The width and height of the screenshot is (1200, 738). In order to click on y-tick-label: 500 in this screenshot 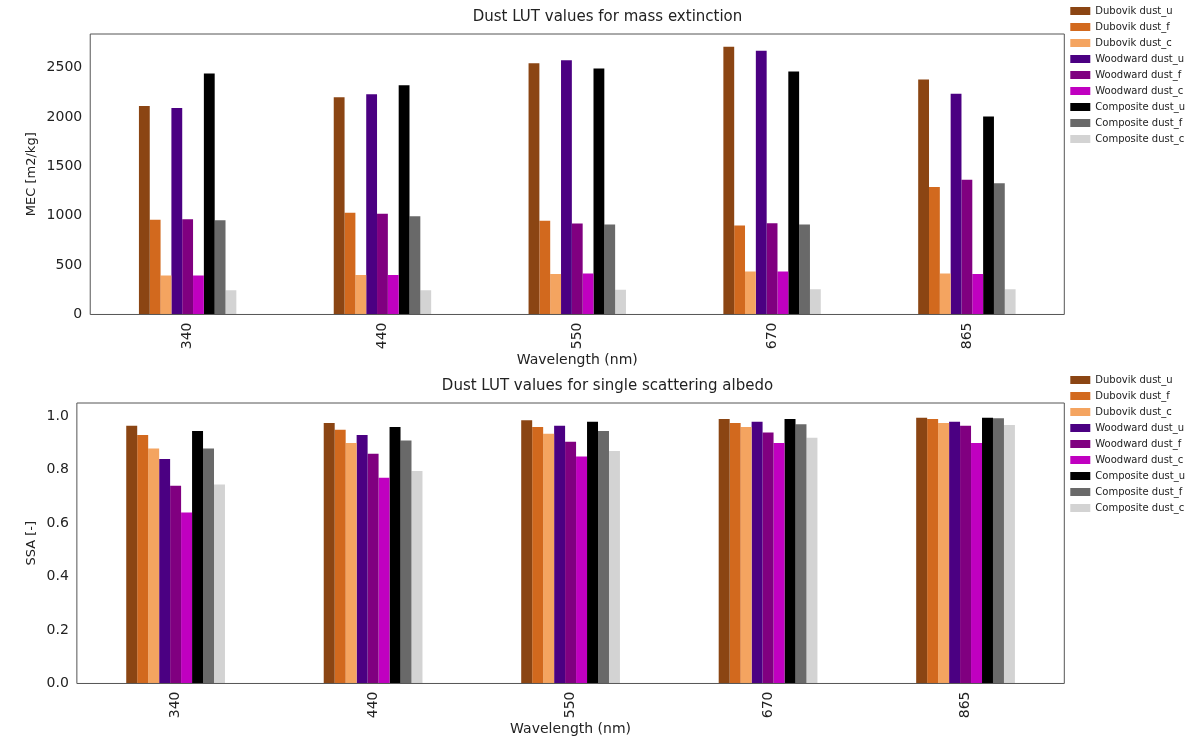, I will do `click(69, 263)`.